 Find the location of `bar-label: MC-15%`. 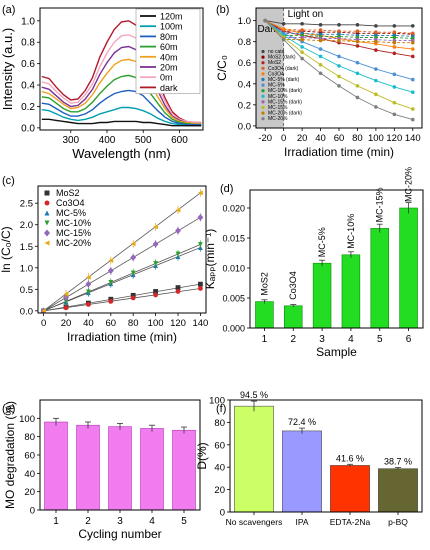

bar-label: MC-15% is located at coordinates (380, 204).